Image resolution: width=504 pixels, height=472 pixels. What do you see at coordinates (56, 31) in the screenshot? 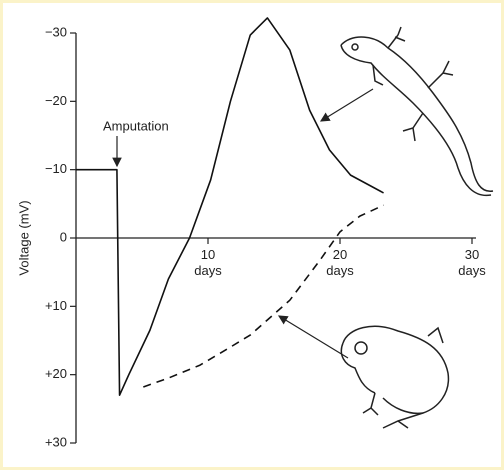
I see `y-tick-label: −30` at bounding box center [56, 31].